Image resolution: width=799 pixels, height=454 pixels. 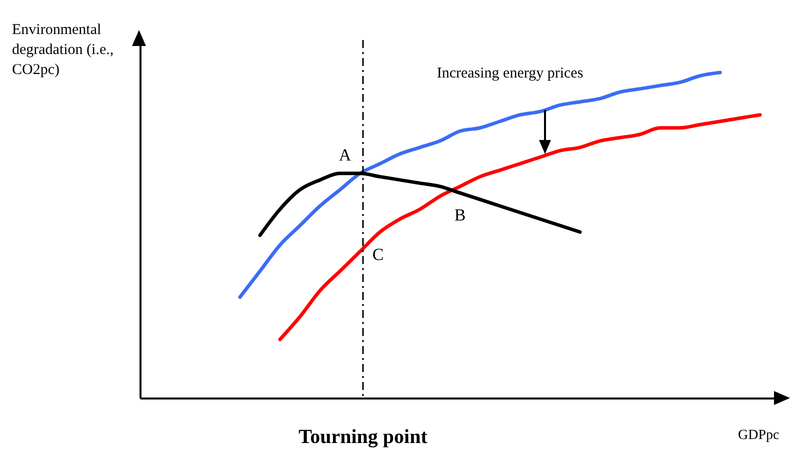 What do you see at coordinates (460, 215) in the screenshot?
I see `annotation: B` at bounding box center [460, 215].